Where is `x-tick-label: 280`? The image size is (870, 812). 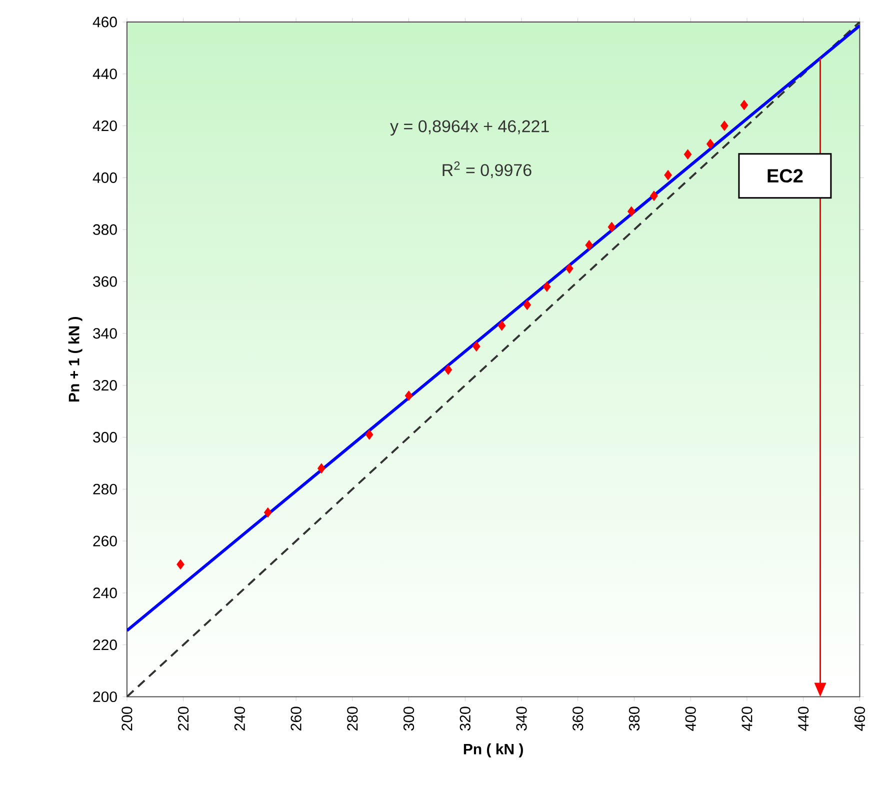
x-tick-label: 280 is located at coordinates (352, 718).